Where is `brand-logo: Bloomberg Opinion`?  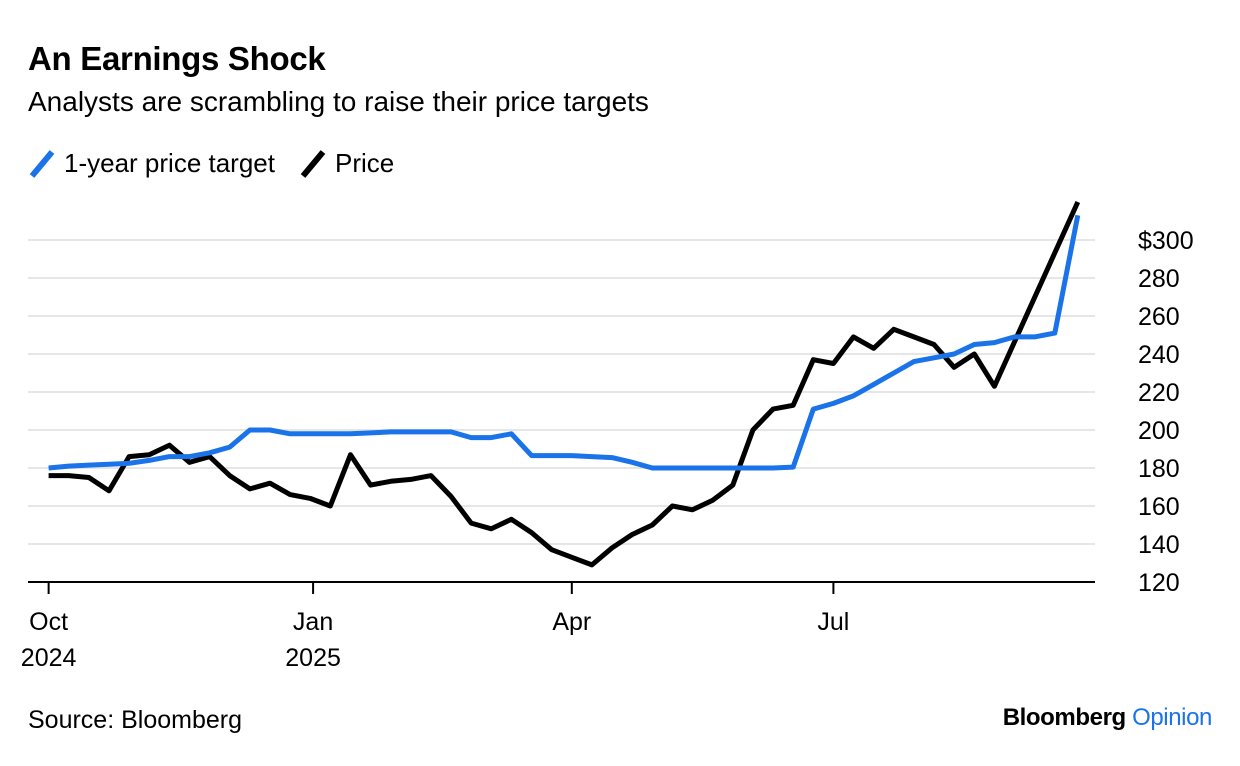 brand-logo: Bloomberg Opinion is located at coordinates (1107, 718).